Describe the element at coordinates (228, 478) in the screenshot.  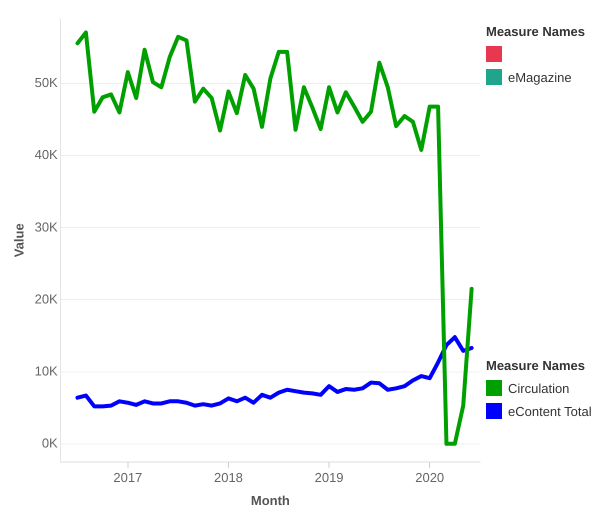
I see `x-tick-label: 2018` at that location.